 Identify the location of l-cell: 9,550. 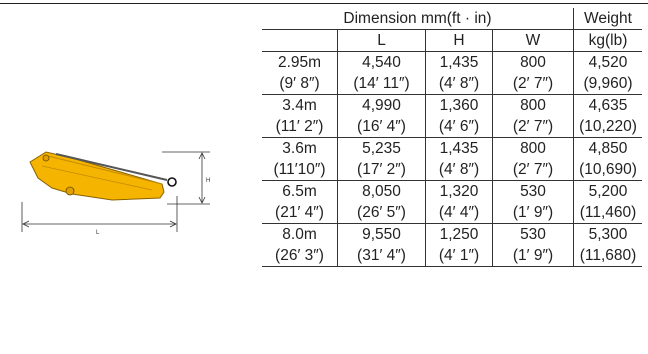
(381, 234).